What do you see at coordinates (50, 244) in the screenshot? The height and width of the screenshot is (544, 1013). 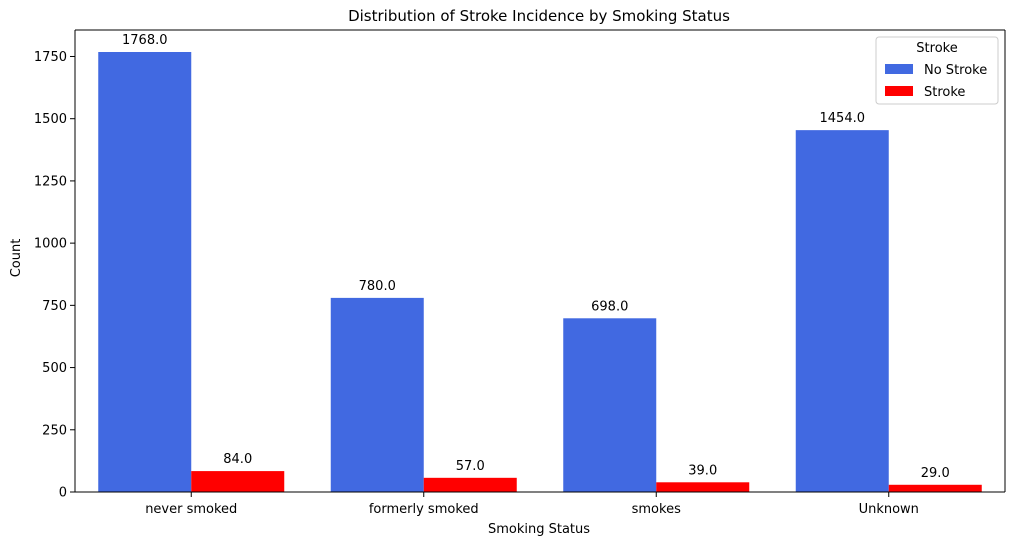 I see `y-tick-label: 1000` at bounding box center [50, 244].